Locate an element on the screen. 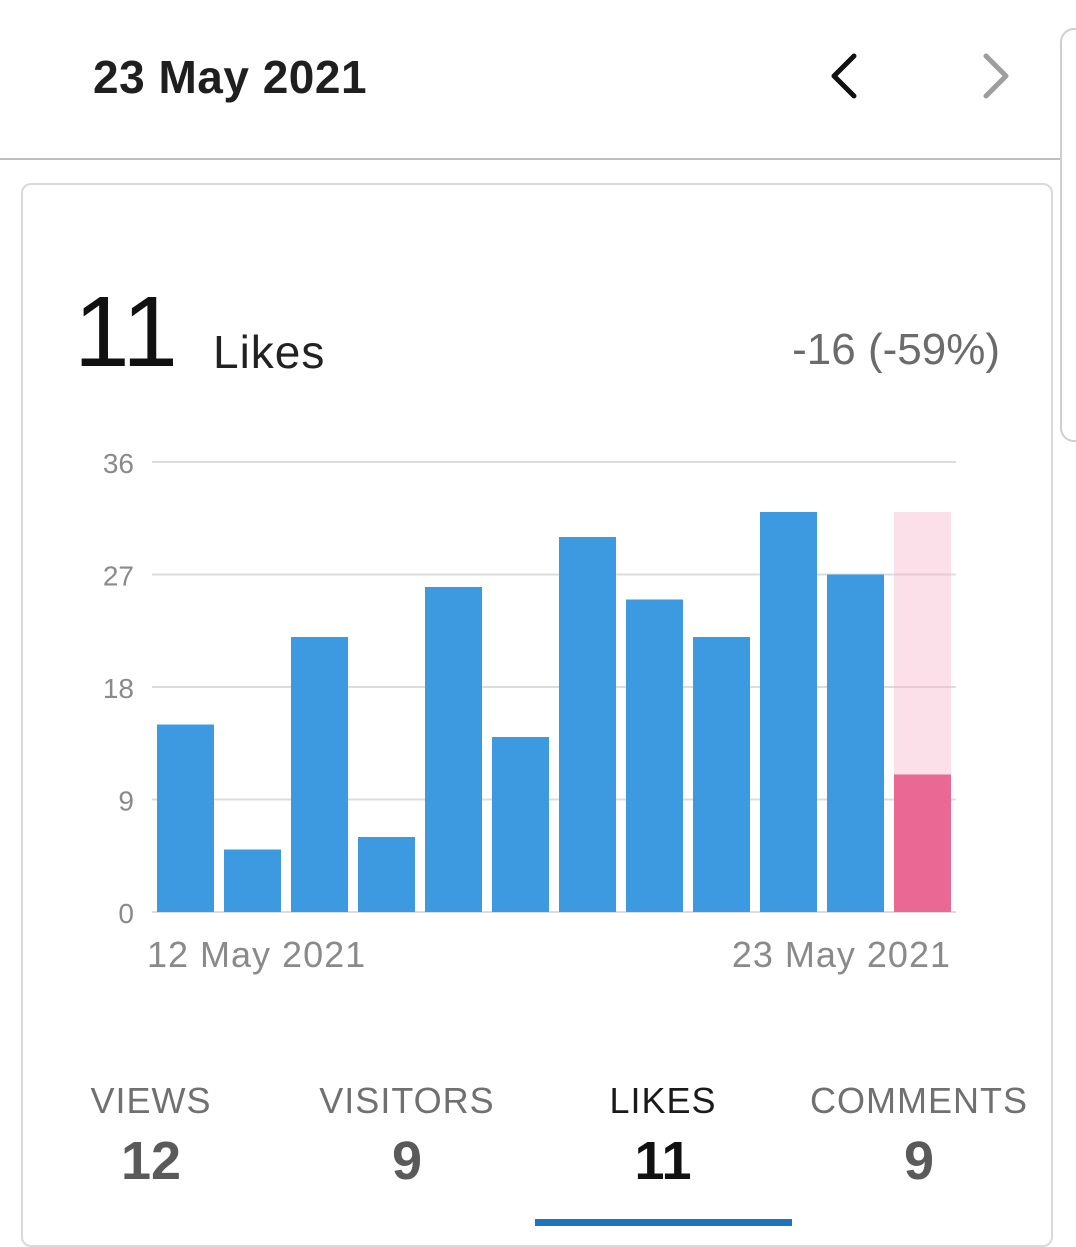 This screenshot has width=1076, height=1247. tab-comments: COMMENTS 9 is located at coordinates (919, 1136).